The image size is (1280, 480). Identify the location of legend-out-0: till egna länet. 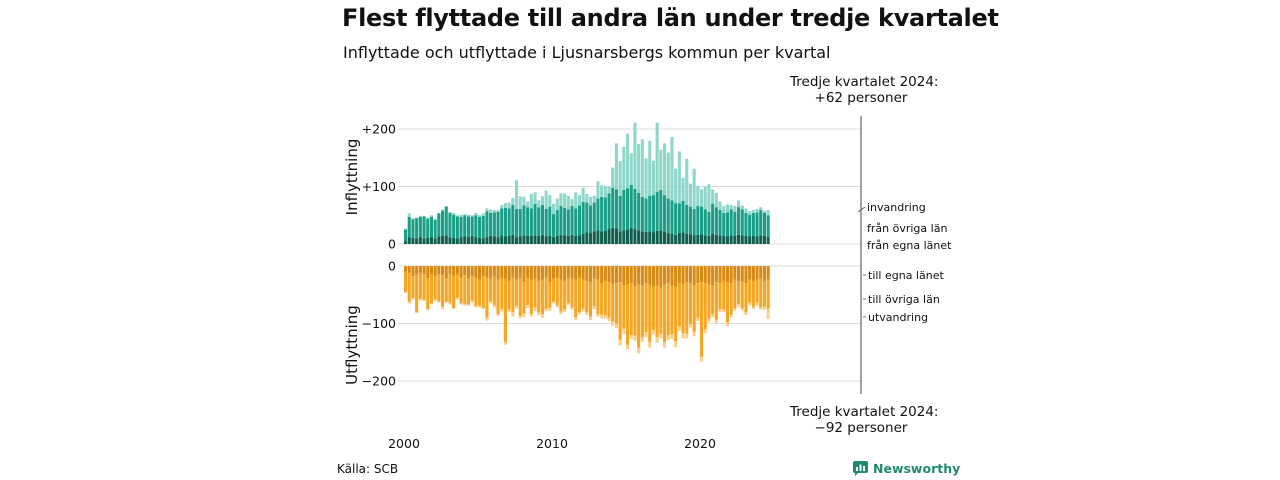
(906, 275).